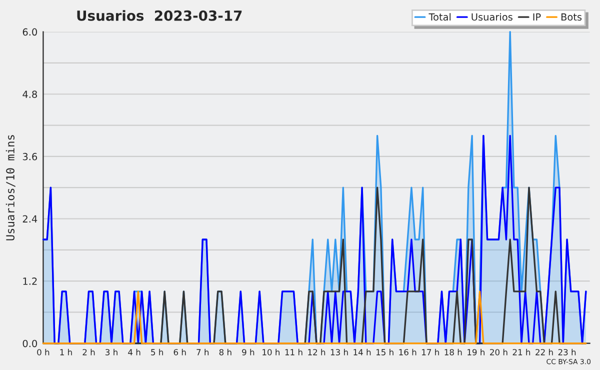 The image size is (600, 370). Describe the element at coordinates (453, 352) in the screenshot. I see `x-tick-label: 18 h` at that location.